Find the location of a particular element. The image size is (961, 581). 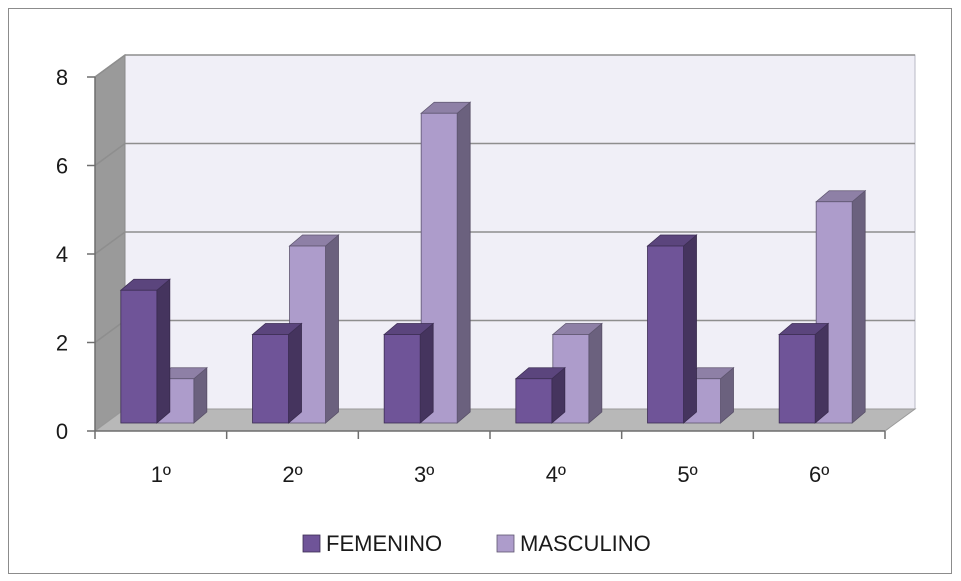

y-tick-label: 6 is located at coordinates (62, 166).